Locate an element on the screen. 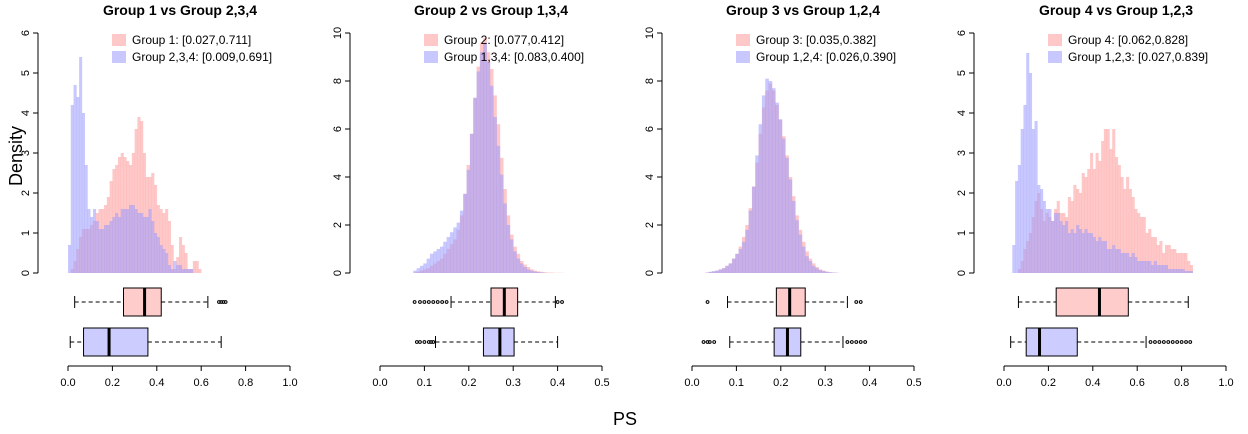 The width and height of the screenshot is (1248, 434). x-tick-label: 0.6 is located at coordinates (1137, 383).